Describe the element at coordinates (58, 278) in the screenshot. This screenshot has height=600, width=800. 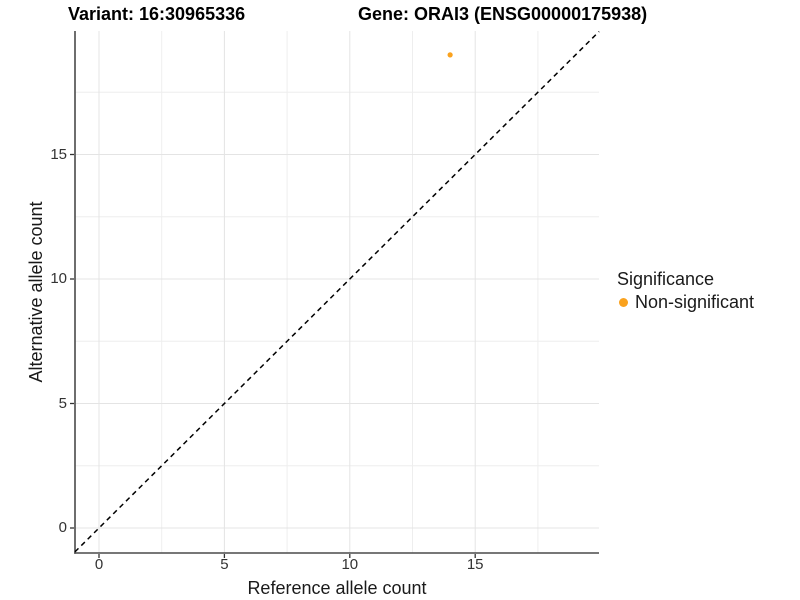
I see `y-tick-label: 10` at that location.